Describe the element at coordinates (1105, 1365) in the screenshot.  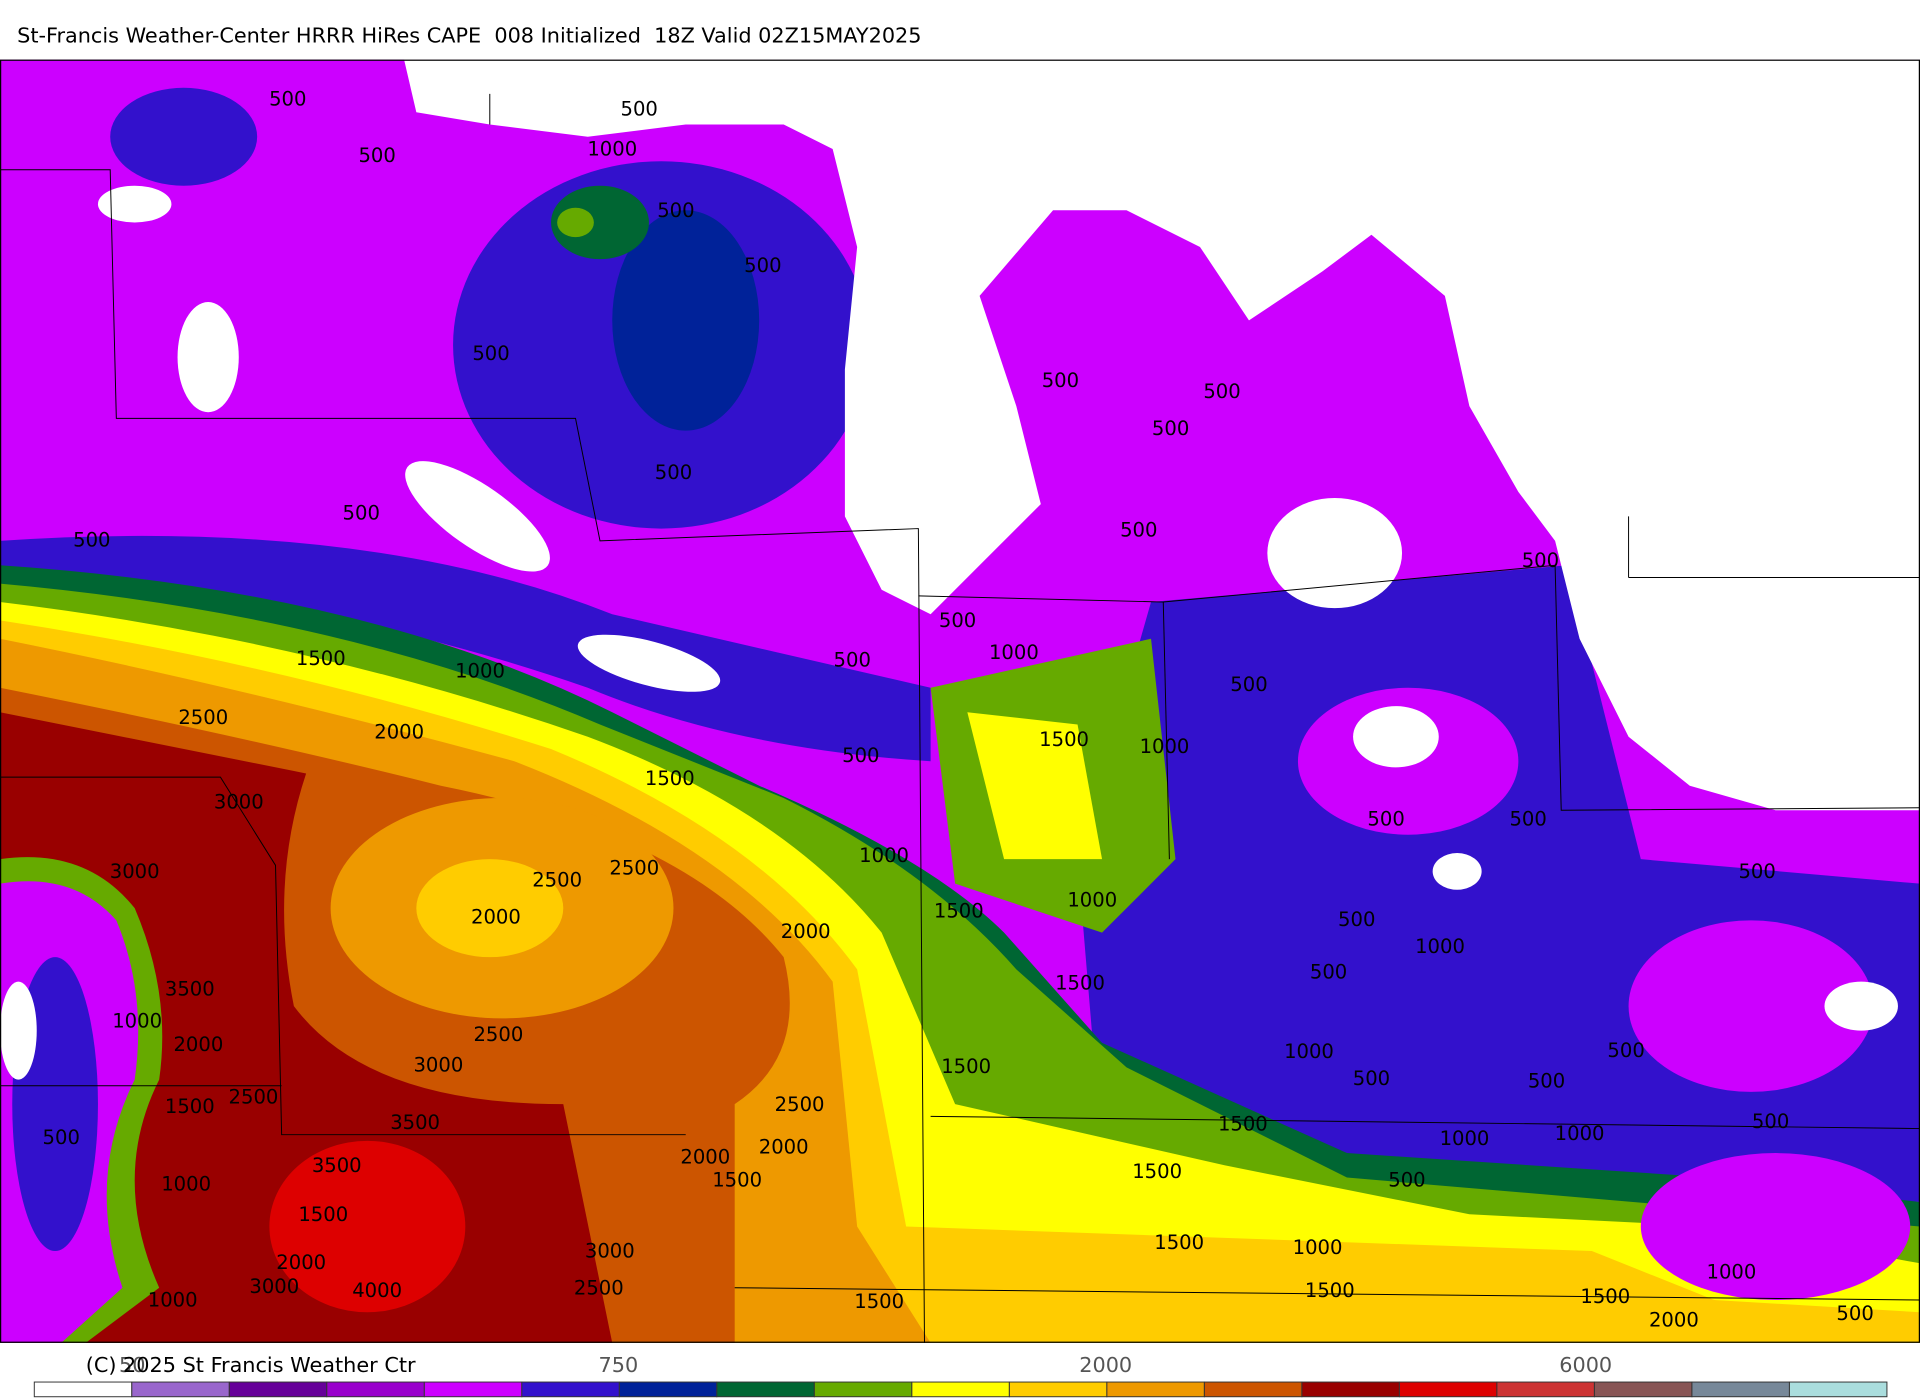
I see `colorbar-label: 2000` at that location.